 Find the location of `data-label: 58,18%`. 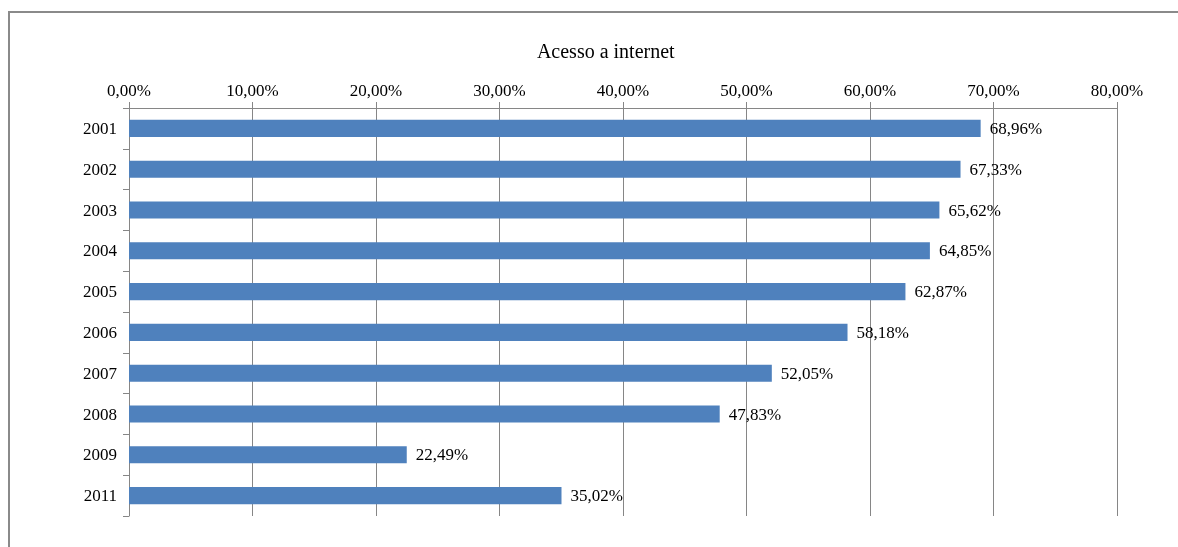

data-label: 58,18% is located at coordinates (882, 332).